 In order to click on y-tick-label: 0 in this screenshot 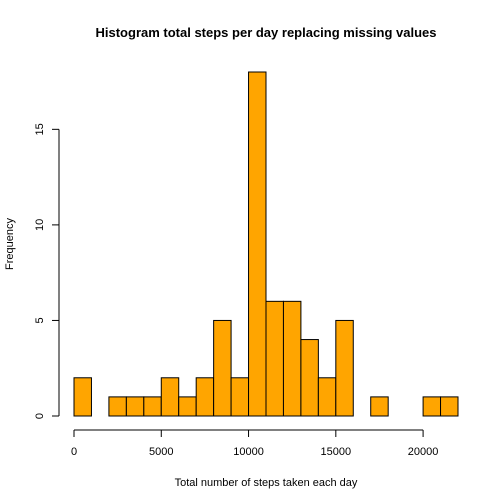, I will do `click(40, 416)`.